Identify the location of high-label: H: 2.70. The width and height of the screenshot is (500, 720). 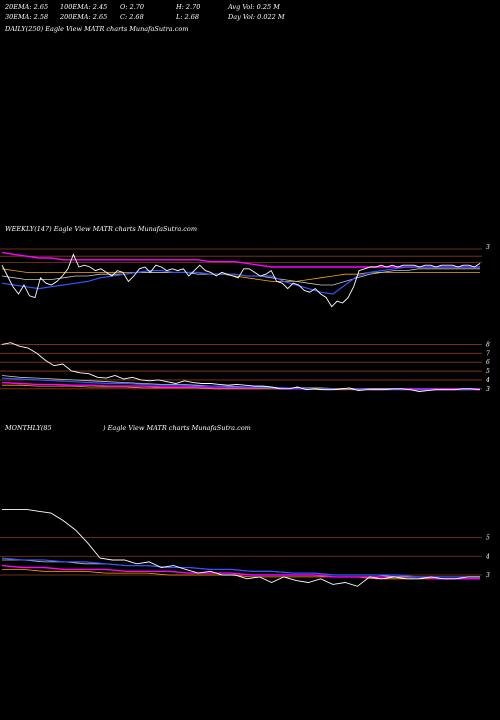
(188, 7).